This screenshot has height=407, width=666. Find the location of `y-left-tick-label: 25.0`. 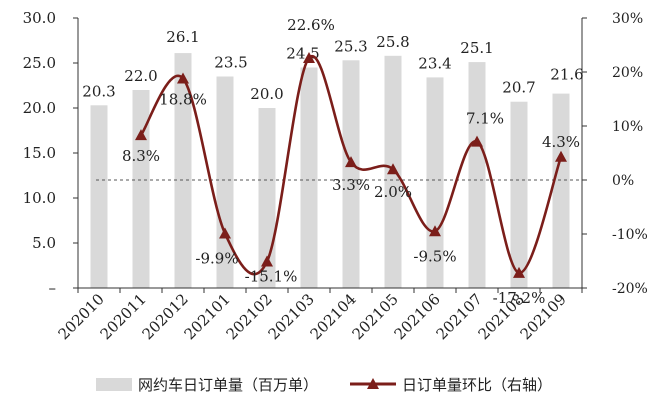

y-left-tick-label: 25.0 is located at coordinates (39, 63).